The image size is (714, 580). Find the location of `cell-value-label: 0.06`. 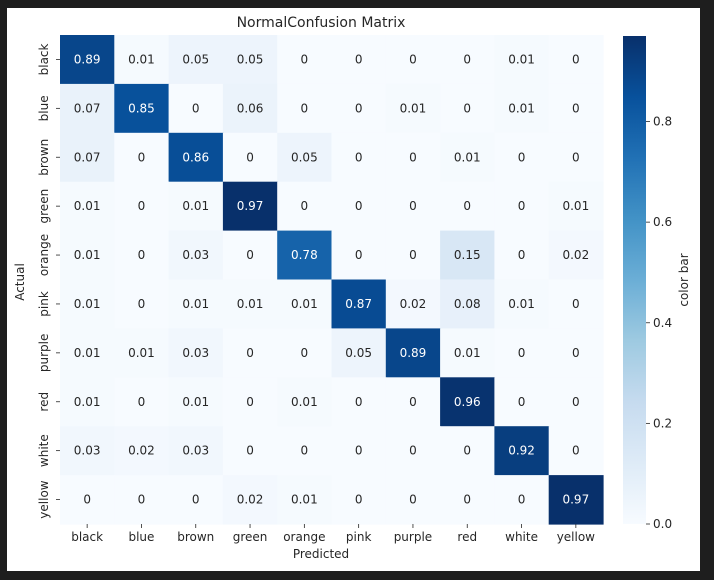

cell-value-label: 0.06 is located at coordinates (250, 108).